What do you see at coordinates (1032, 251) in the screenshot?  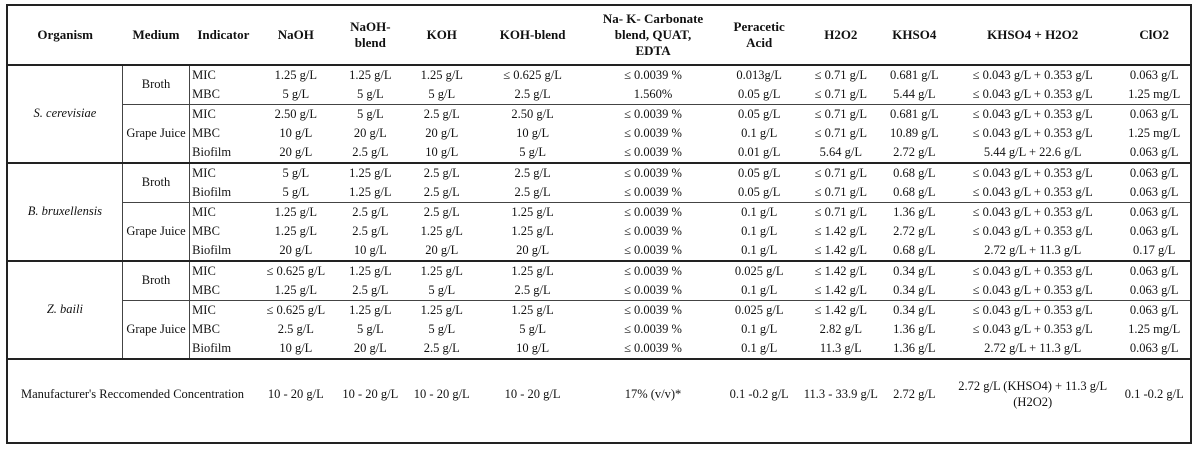 I see `value-cell: 2.72 g/L + 11.3 g/L` at bounding box center [1032, 251].